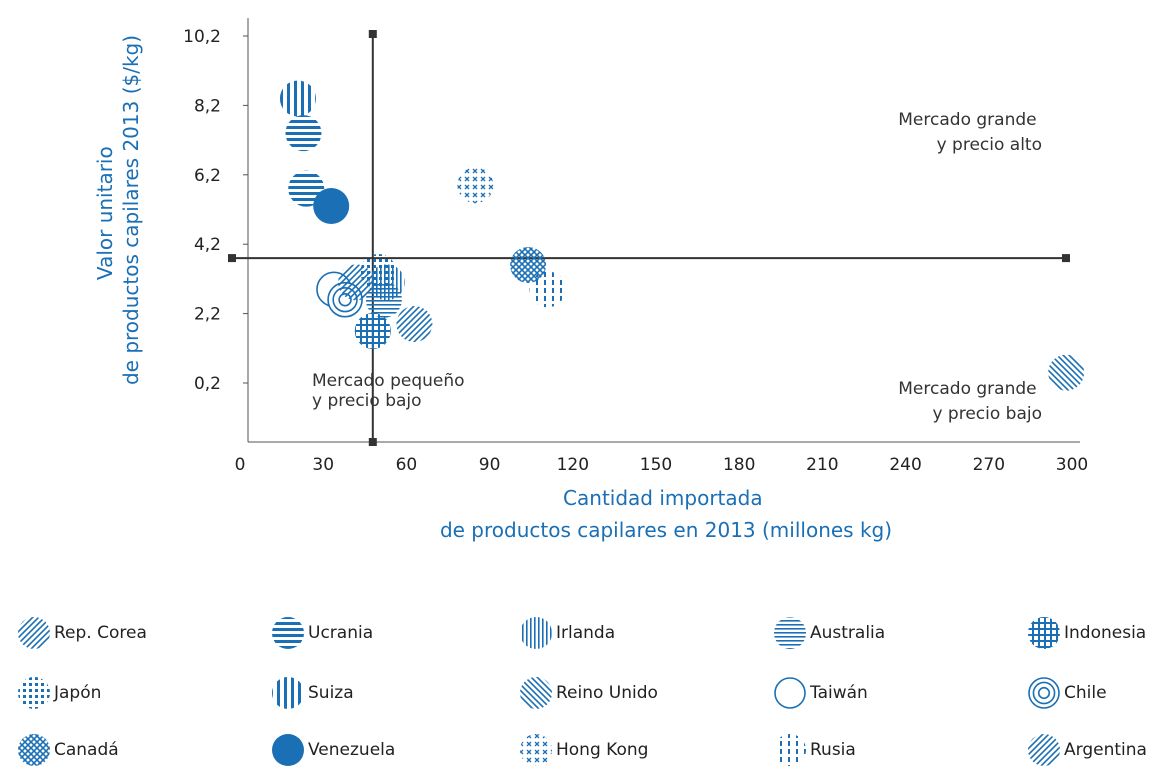 Image resolution: width=1160 pixels, height=776 pixels. What do you see at coordinates (602, 750) in the screenshot?
I see `legend-label: Hong Kong` at bounding box center [602, 750].